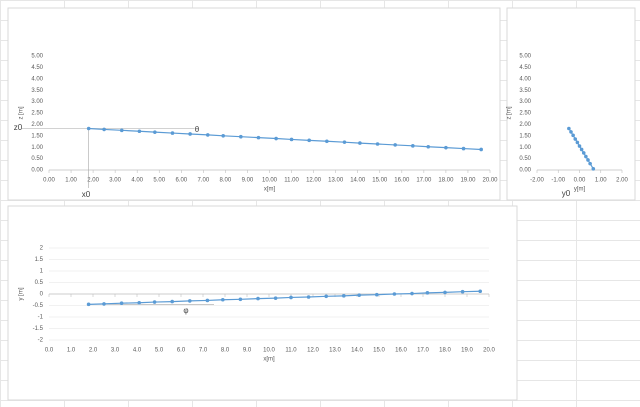 The image size is (640, 407). What do you see at coordinates (571, 104) in the screenshot?
I see `chart-box` at bounding box center [571, 104].